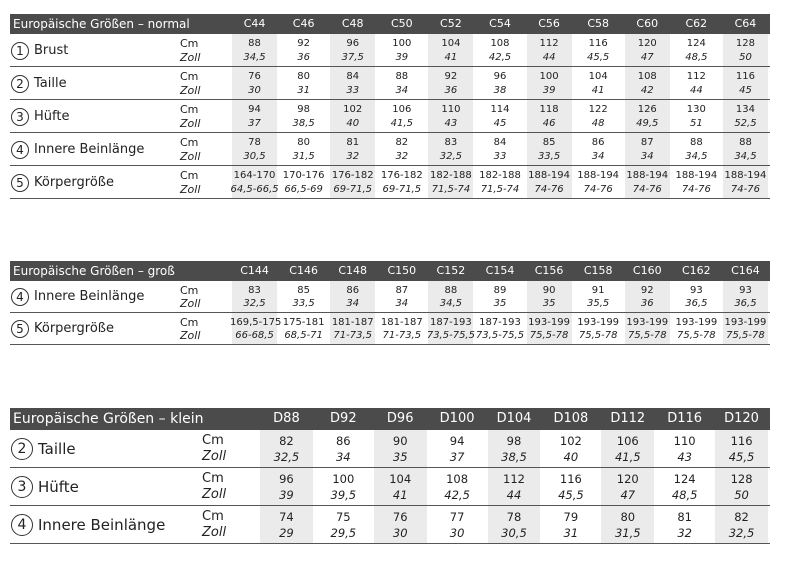 The image size is (800, 563). Describe the element at coordinates (647, 76) in the screenshot. I see `cm-value: 108` at that location.